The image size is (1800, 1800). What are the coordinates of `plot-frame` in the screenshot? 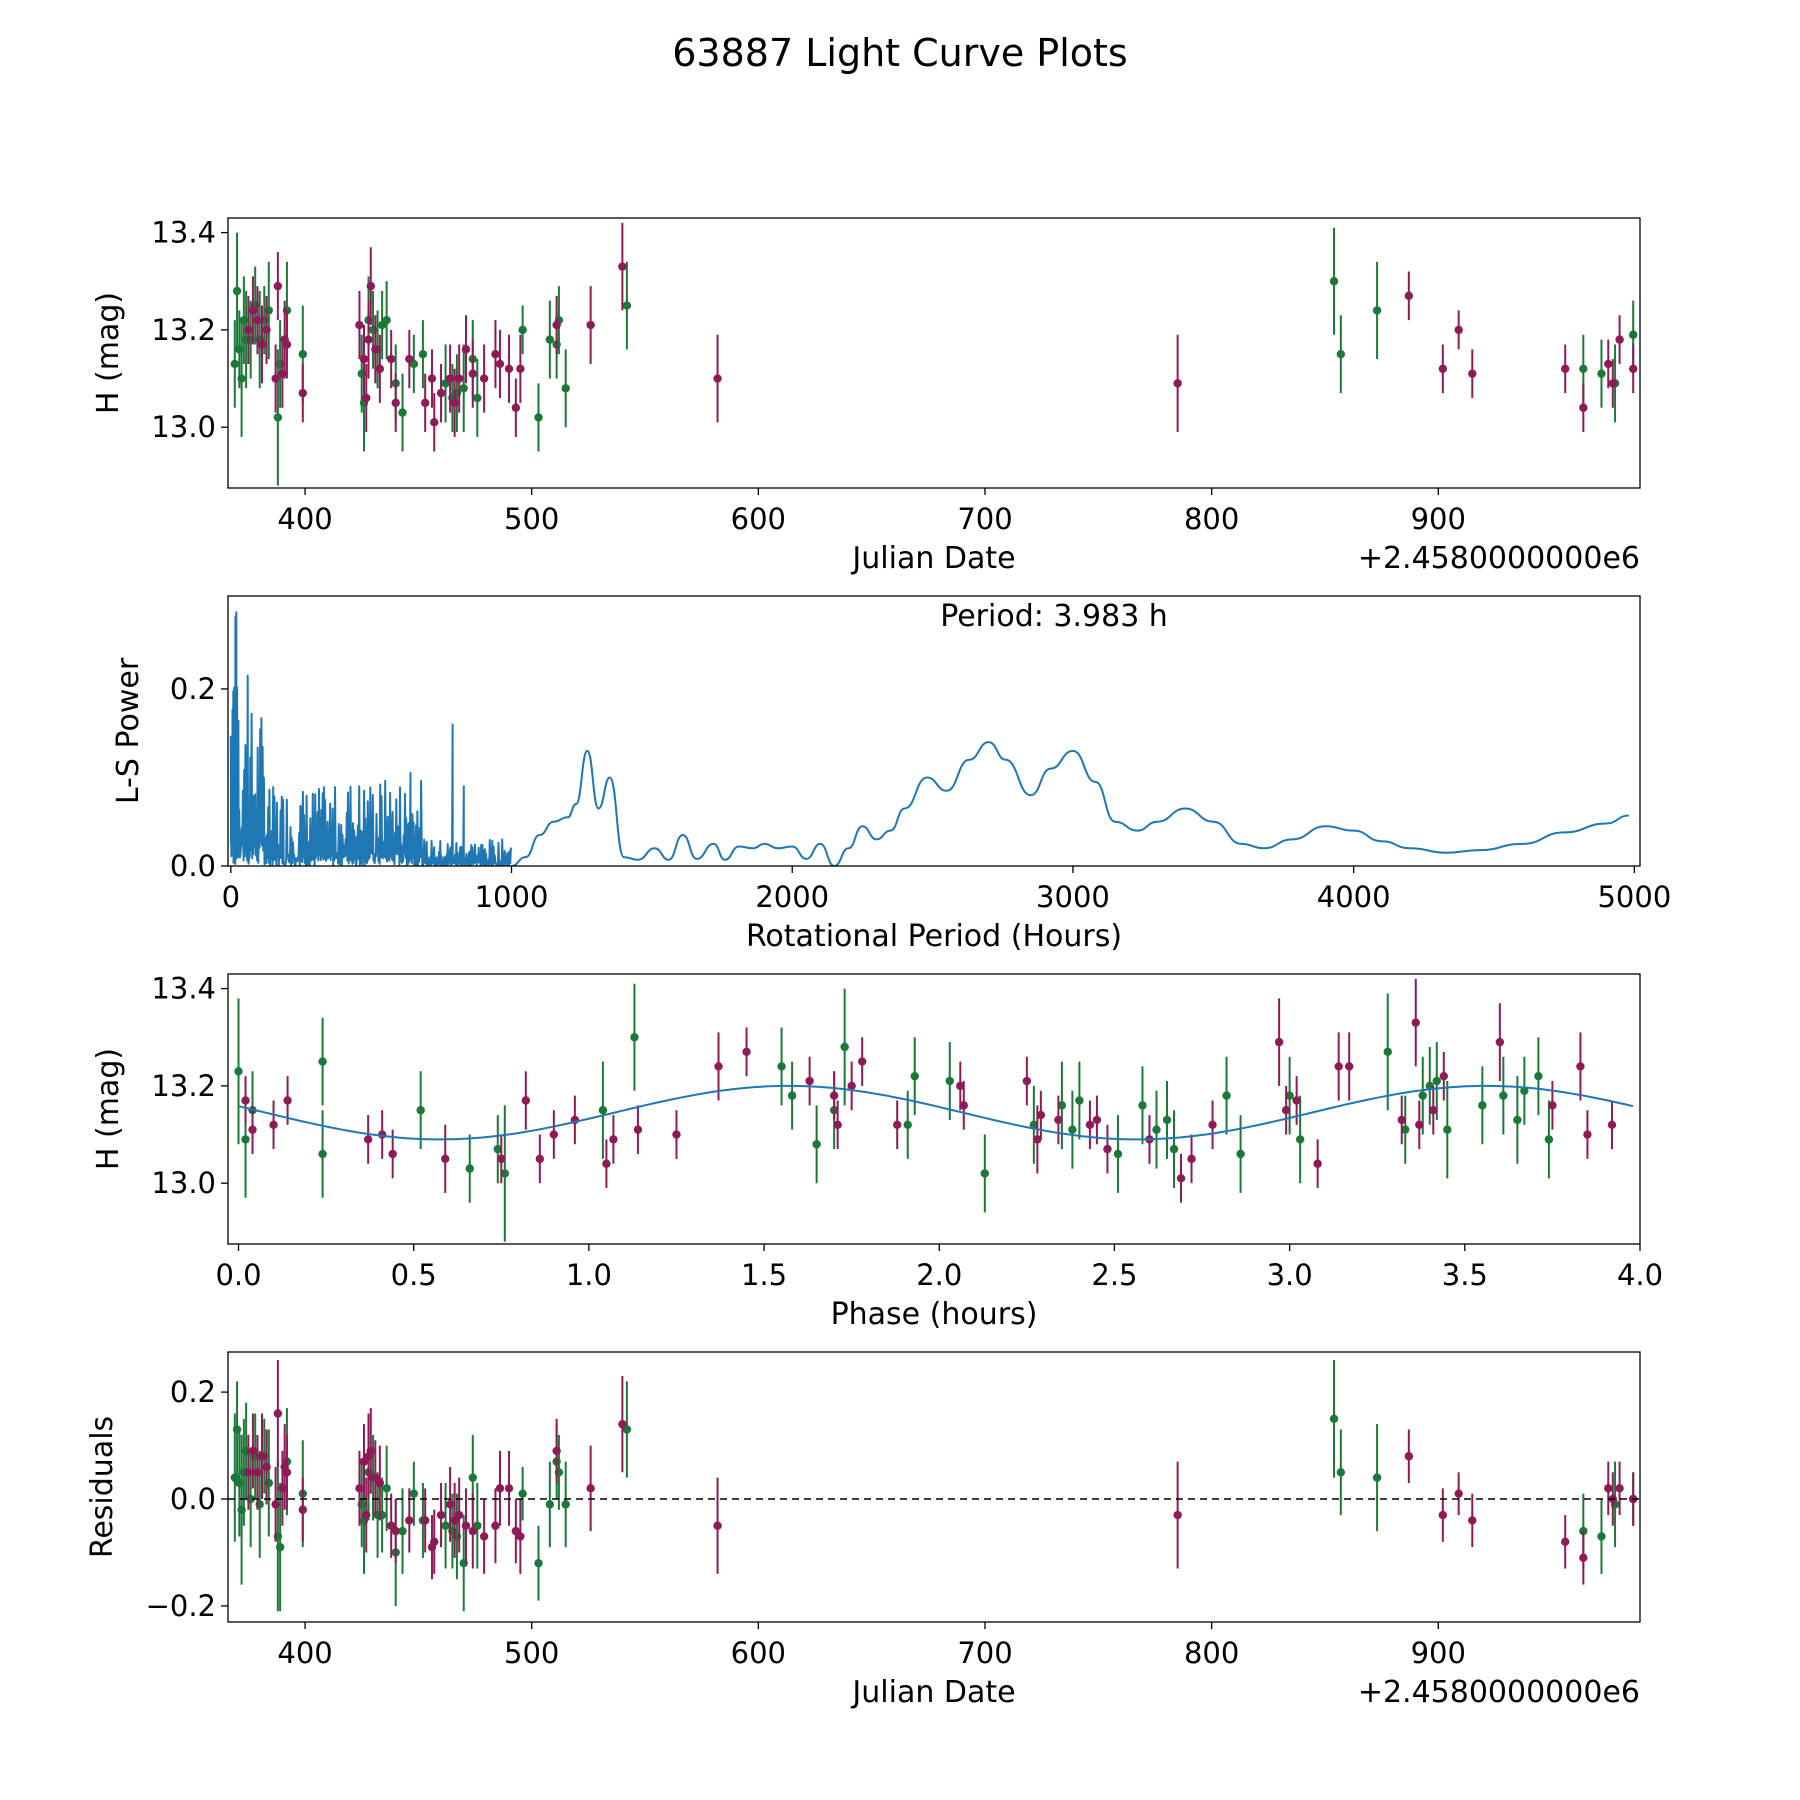 It's located at (934, 1109).